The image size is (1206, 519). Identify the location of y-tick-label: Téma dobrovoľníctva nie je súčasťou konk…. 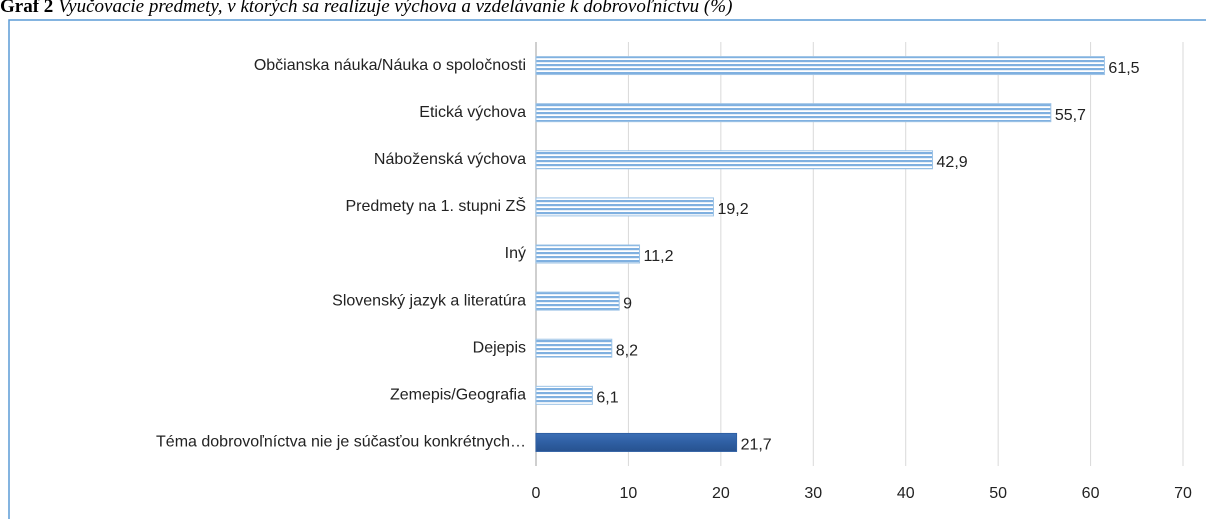
(341, 442).